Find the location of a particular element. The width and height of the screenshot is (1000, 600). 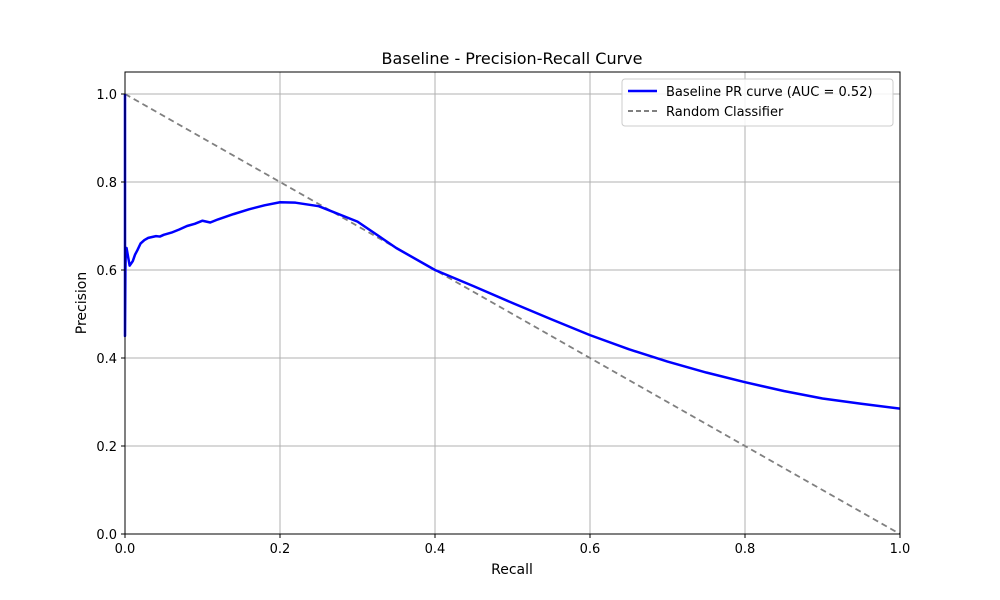

y-tick-label: 0.4 is located at coordinates (106, 359).